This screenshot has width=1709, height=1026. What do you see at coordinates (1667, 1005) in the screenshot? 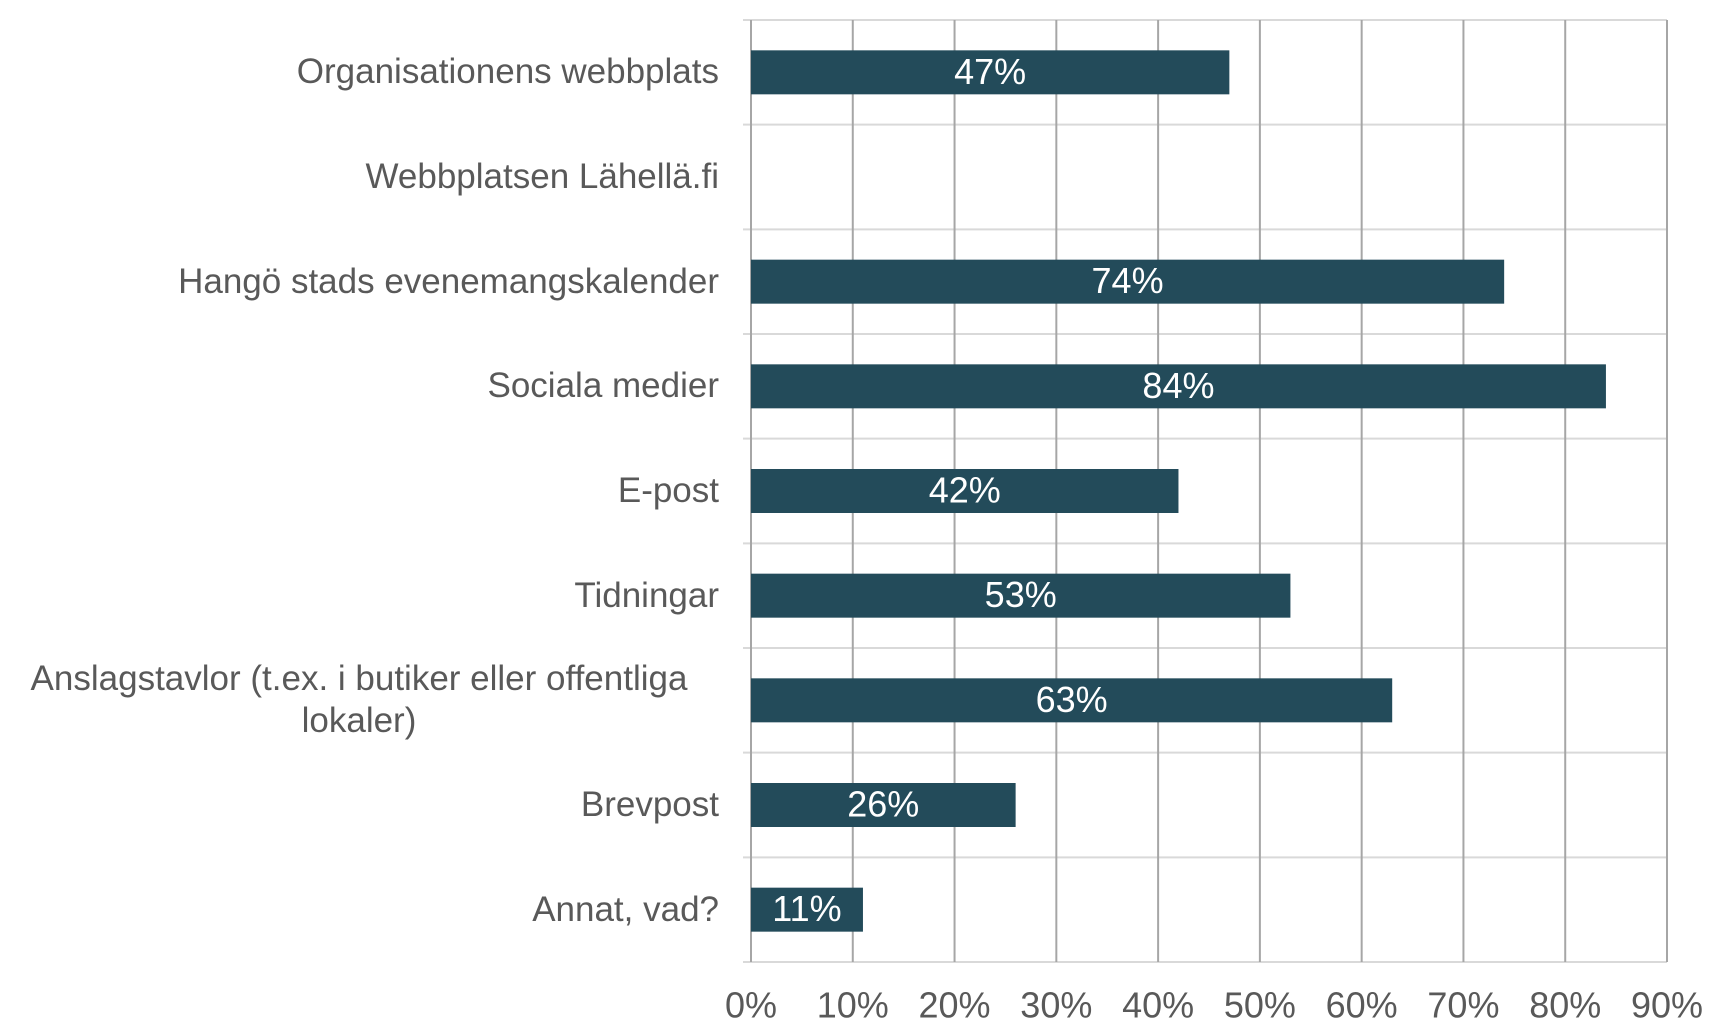
I see `x-tick-label: 90%` at bounding box center [1667, 1005].